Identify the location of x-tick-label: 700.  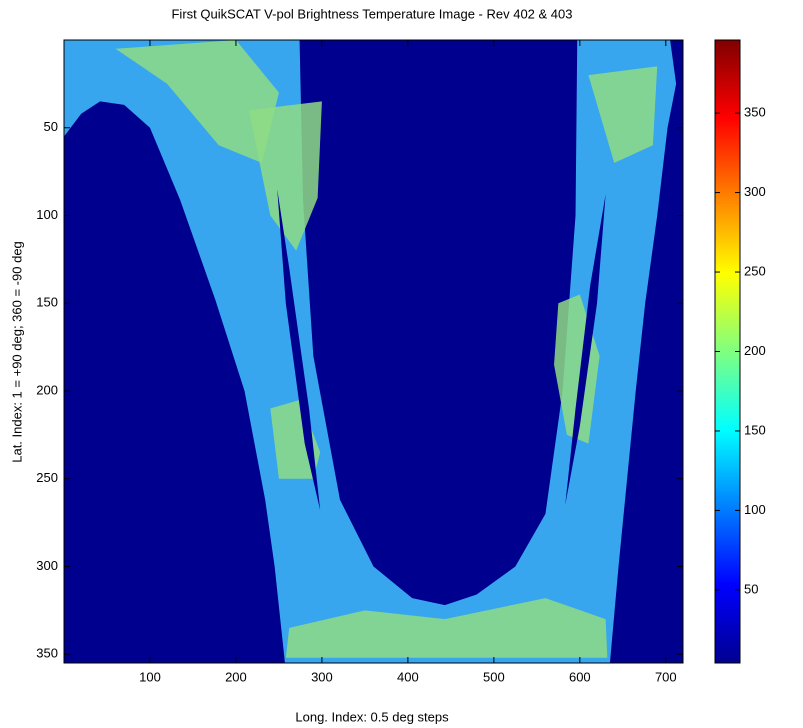
(666, 676).